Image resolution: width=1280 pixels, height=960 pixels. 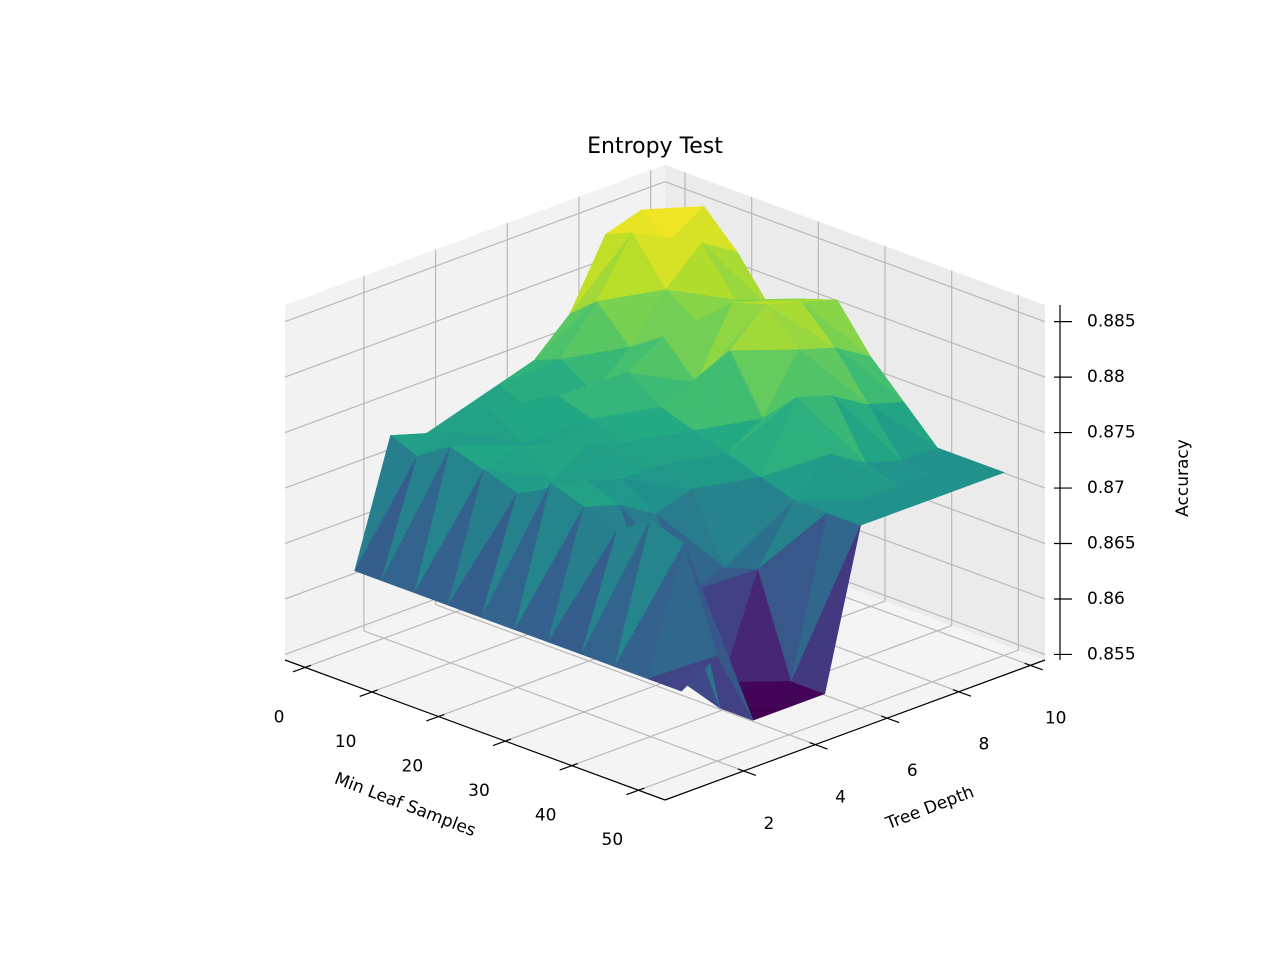 What do you see at coordinates (1106, 377) in the screenshot?
I see `z-tick-label: 0.88` at bounding box center [1106, 377].